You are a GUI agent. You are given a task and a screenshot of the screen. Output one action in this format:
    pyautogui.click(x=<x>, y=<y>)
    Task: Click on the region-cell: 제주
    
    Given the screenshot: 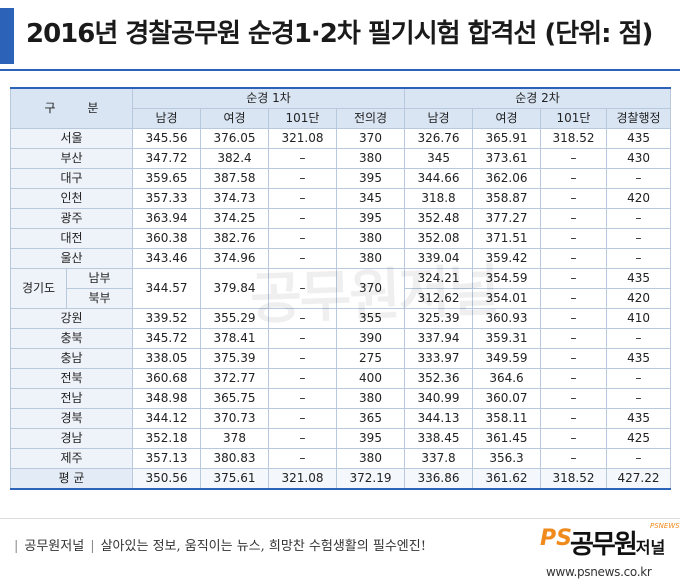 What is the action you would take?
    pyautogui.click(x=71, y=458)
    